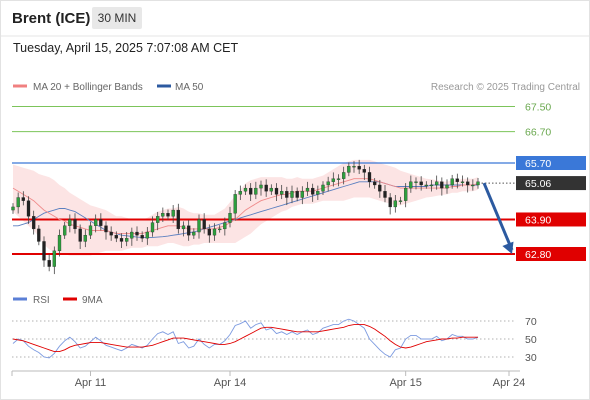 This screenshot has width=590, height=400. Describe the element at coordinates (295, 18) in the screenshot. I see `header: Brent (ICE) 30 MIN` at that location.